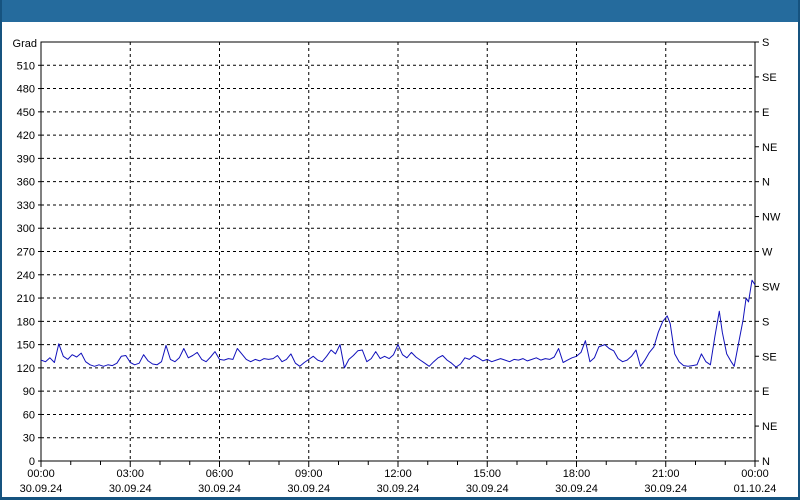 The image size is (800, 500). I want to click on titlebar-background, so click(400, 11).